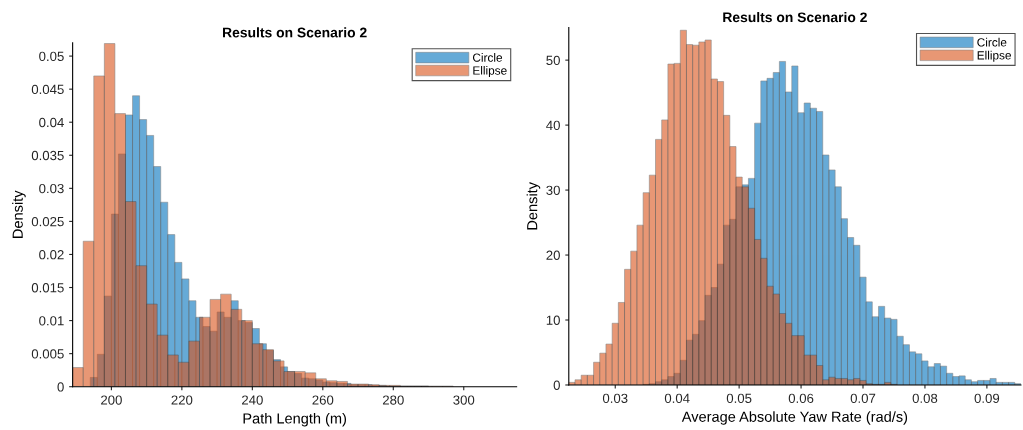  What do you see at coordinates (47, 155) in the screenshot?
I see `y-tick-label: 0.035` at bounding box center [47, 155].